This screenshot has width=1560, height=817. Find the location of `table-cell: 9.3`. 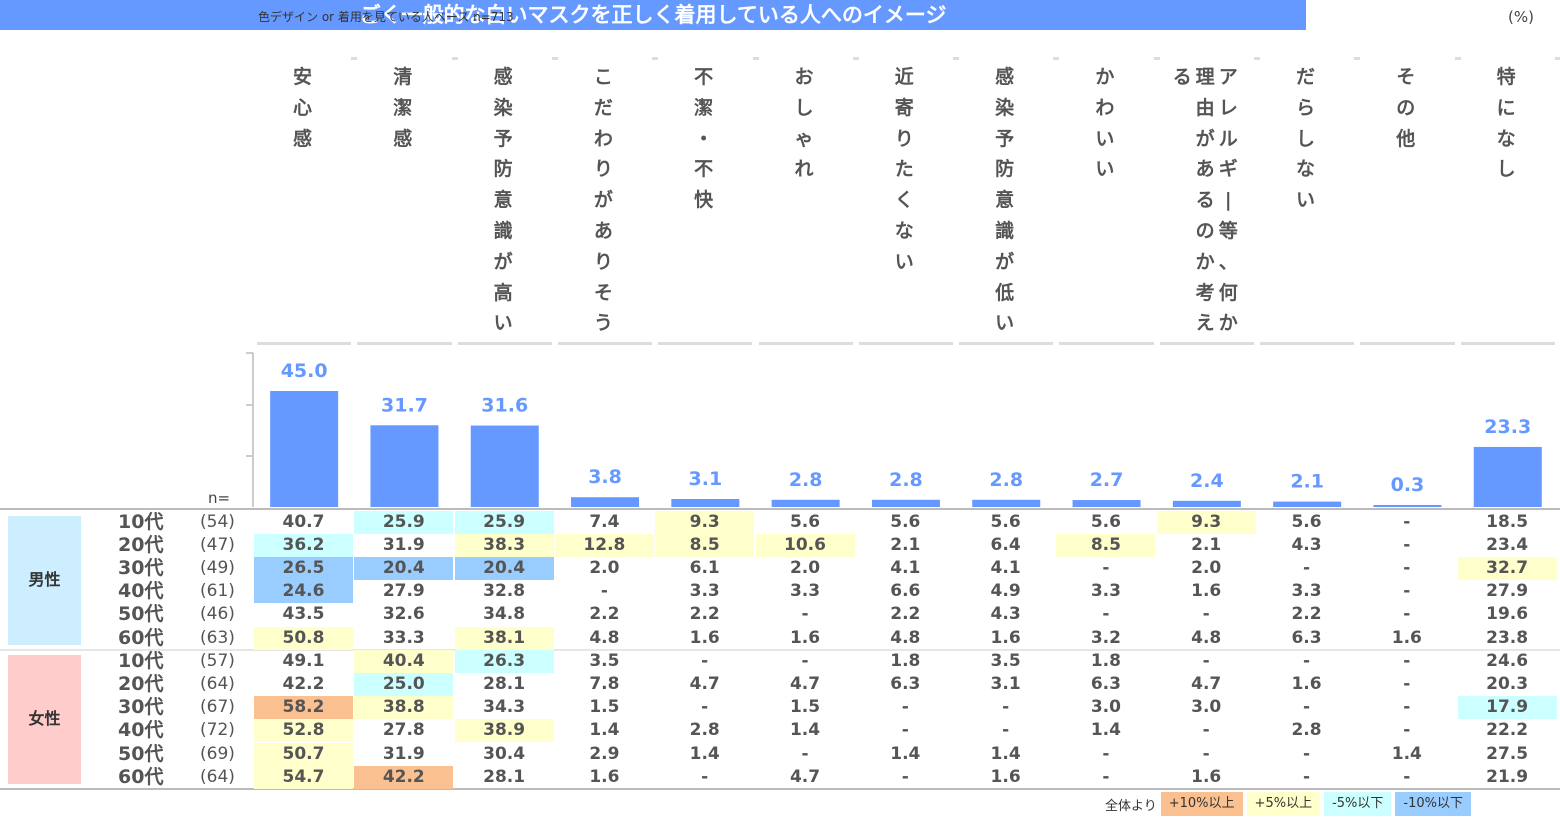

table-cell: 9.3 is located at coordinates (1206, 522).